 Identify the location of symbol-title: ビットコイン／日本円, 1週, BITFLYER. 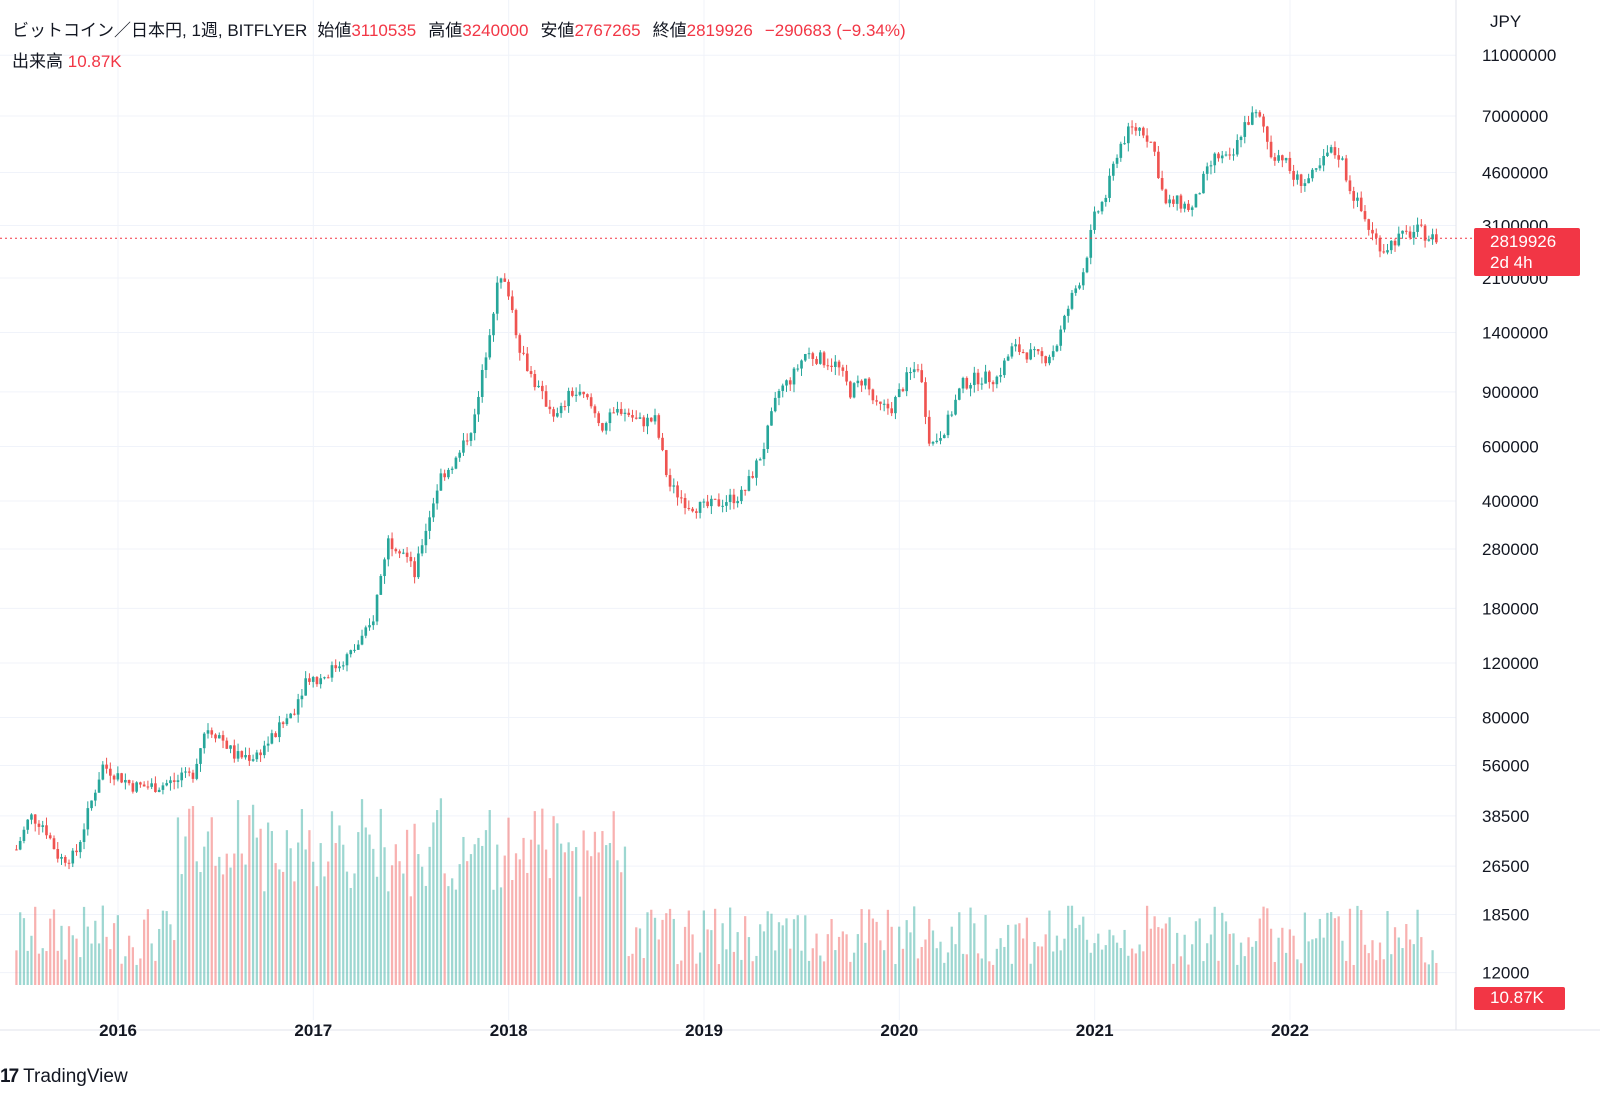
(160, 30).